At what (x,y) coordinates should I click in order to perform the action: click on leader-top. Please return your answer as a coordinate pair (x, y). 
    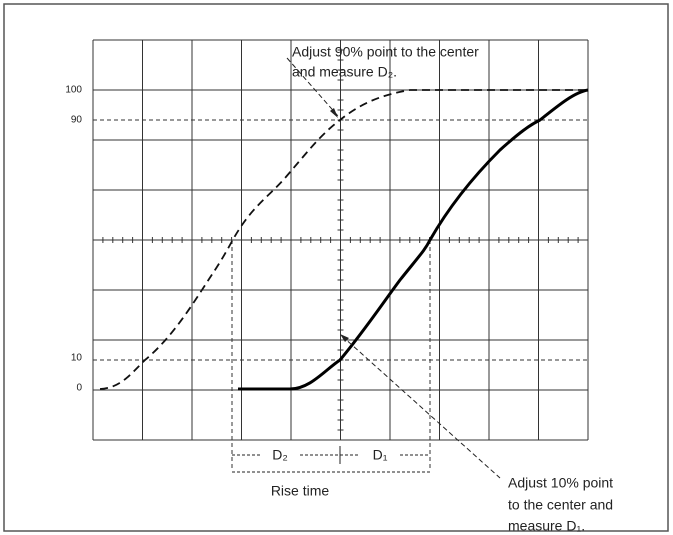
    Looking at the image, I should click on (312, 87).